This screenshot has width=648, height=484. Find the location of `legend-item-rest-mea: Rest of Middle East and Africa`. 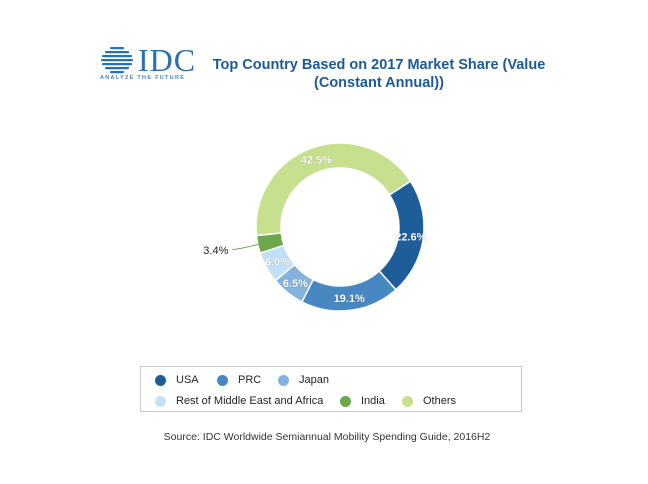

legend-item-rest-mea: Rest of Middle East and Africa is located at coordinates (239, 401).